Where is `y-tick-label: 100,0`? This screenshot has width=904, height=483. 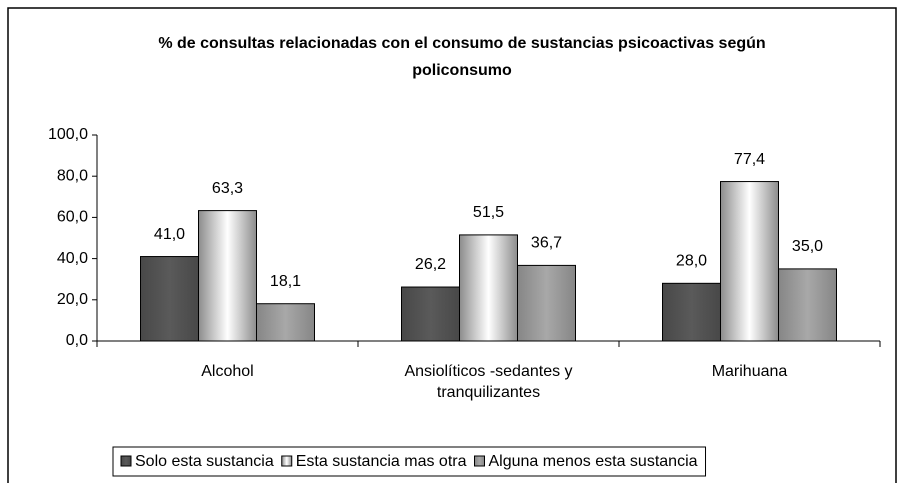 y-tick-label: 100,0 is located at coordinates (68, 134).